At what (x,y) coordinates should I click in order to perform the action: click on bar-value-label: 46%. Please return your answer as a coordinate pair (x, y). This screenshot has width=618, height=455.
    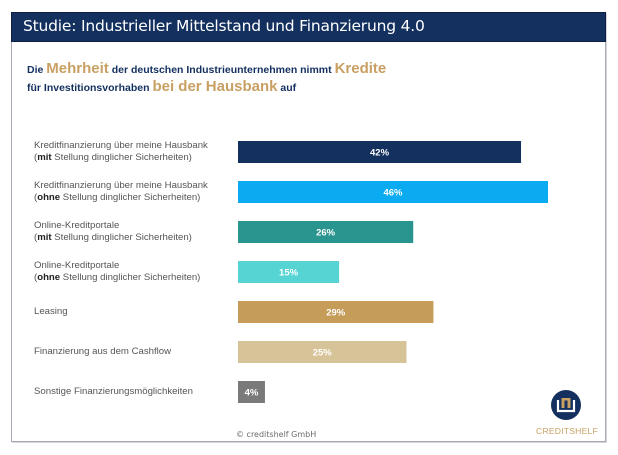
    Looking at the image, I should click on (393, 193).